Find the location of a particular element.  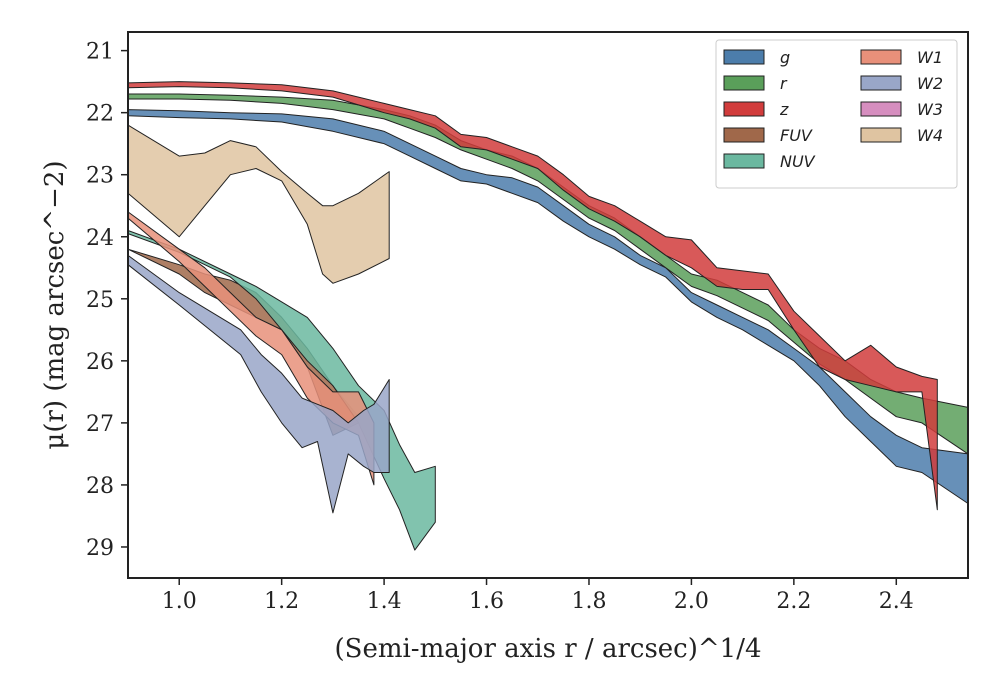

legend: grz FUV NUV W1 W2 W3 W4 is located at coordinates (836, 114).